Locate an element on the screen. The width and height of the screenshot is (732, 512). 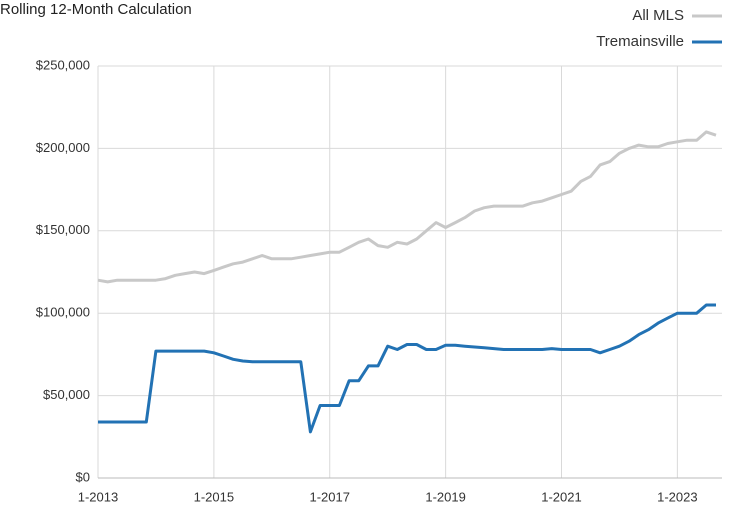
y-tick-label: $250,000 is located at coordinates (63, 64).